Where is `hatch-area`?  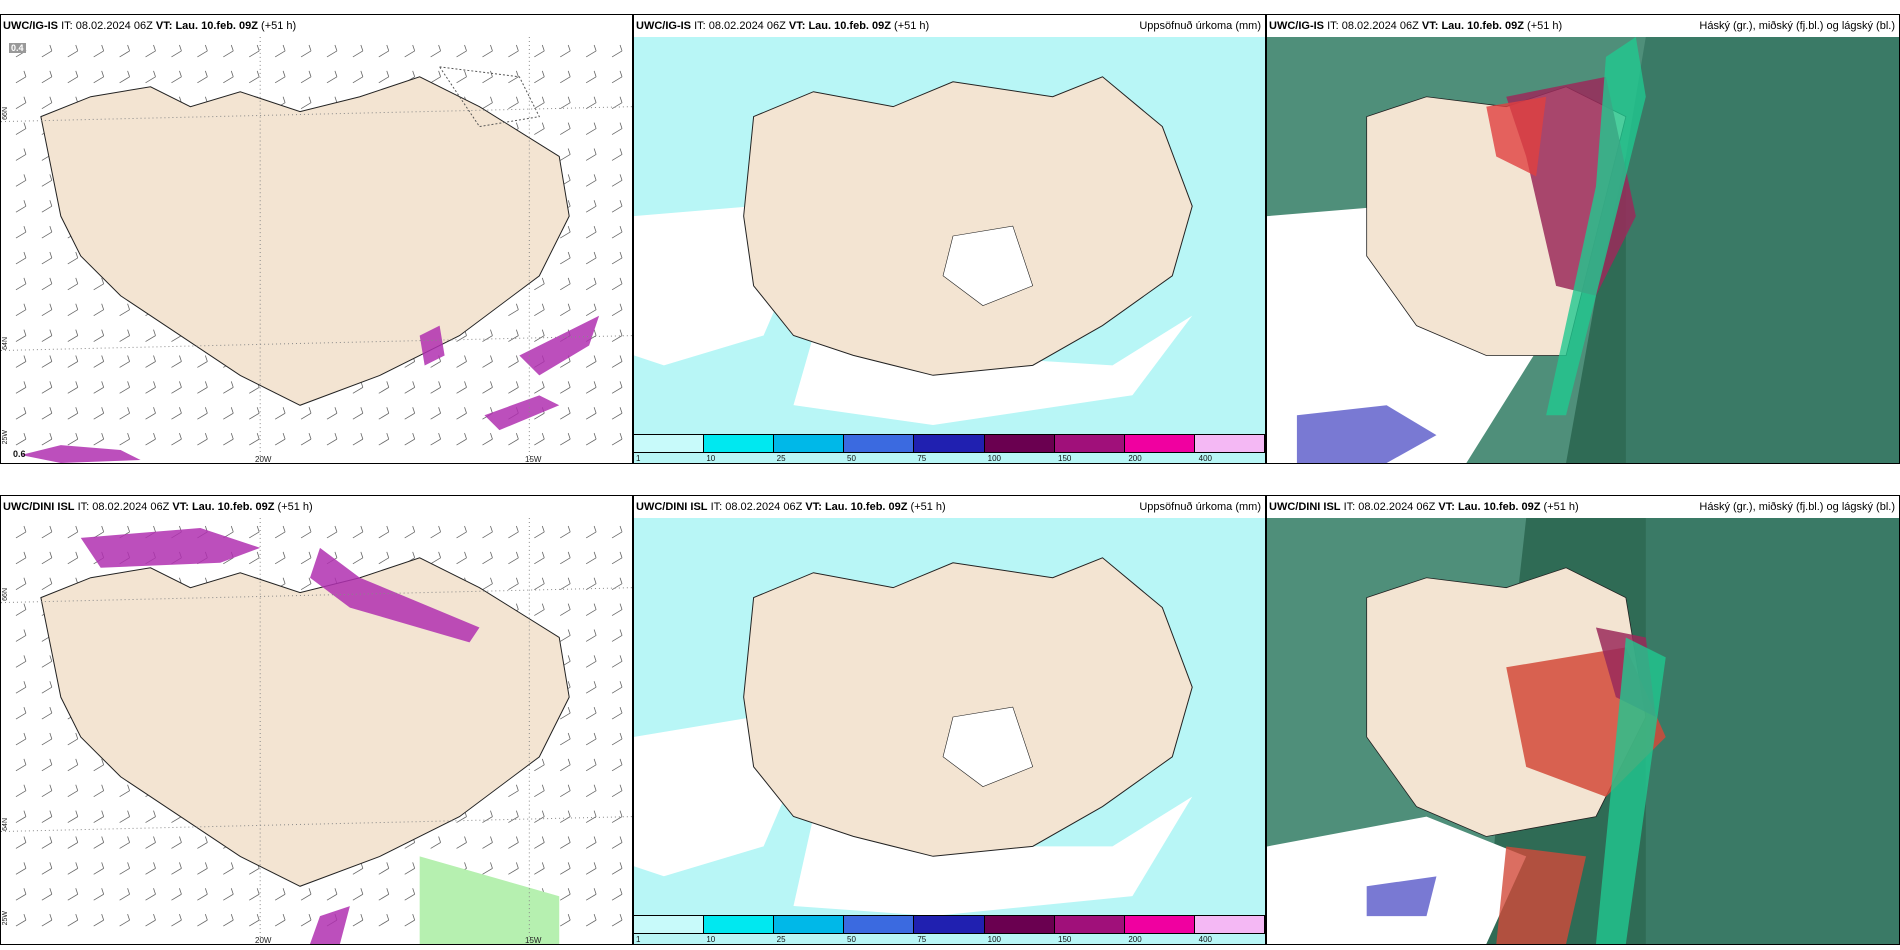
hatch-area is located at coordinates (489, 97).